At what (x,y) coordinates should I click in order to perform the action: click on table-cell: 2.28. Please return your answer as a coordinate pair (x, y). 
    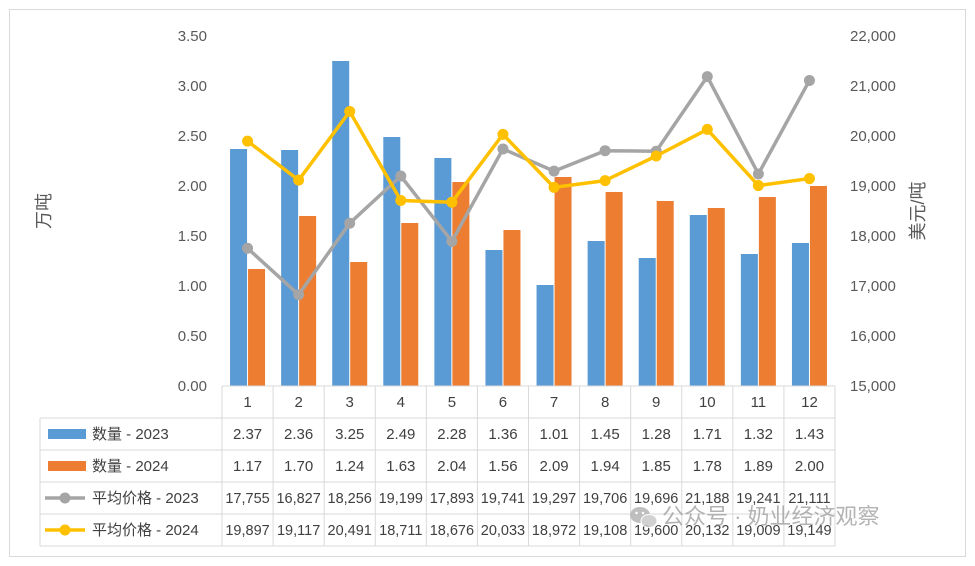
    Looking at the image, I should click on (451, 434).